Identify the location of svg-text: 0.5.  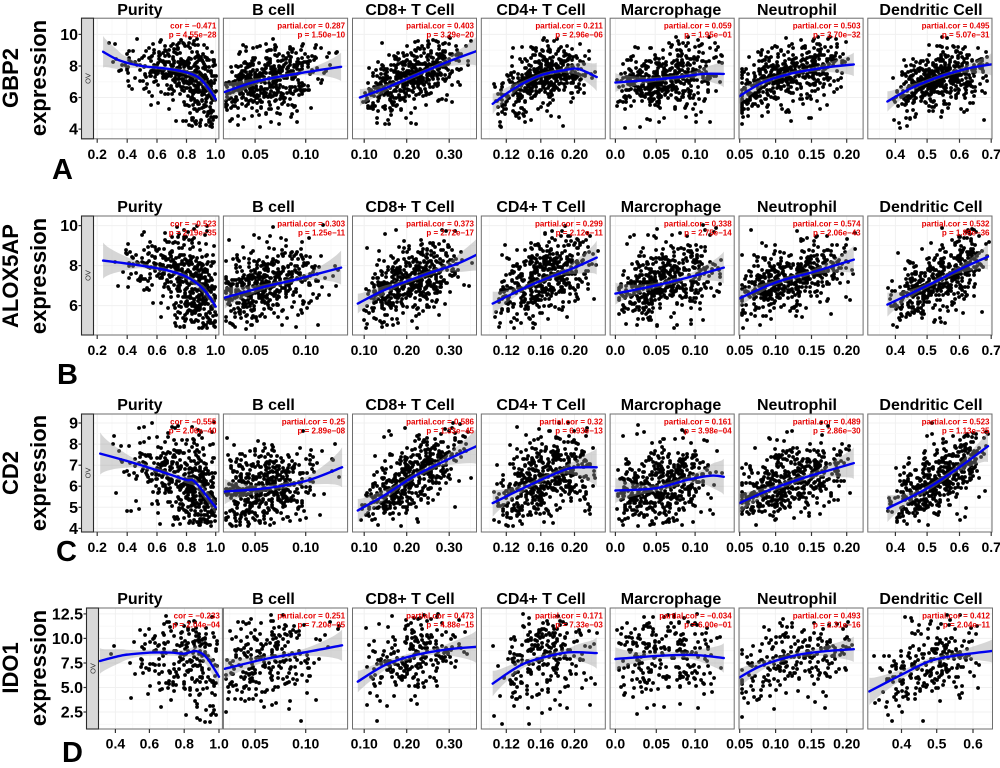
(927, 350).